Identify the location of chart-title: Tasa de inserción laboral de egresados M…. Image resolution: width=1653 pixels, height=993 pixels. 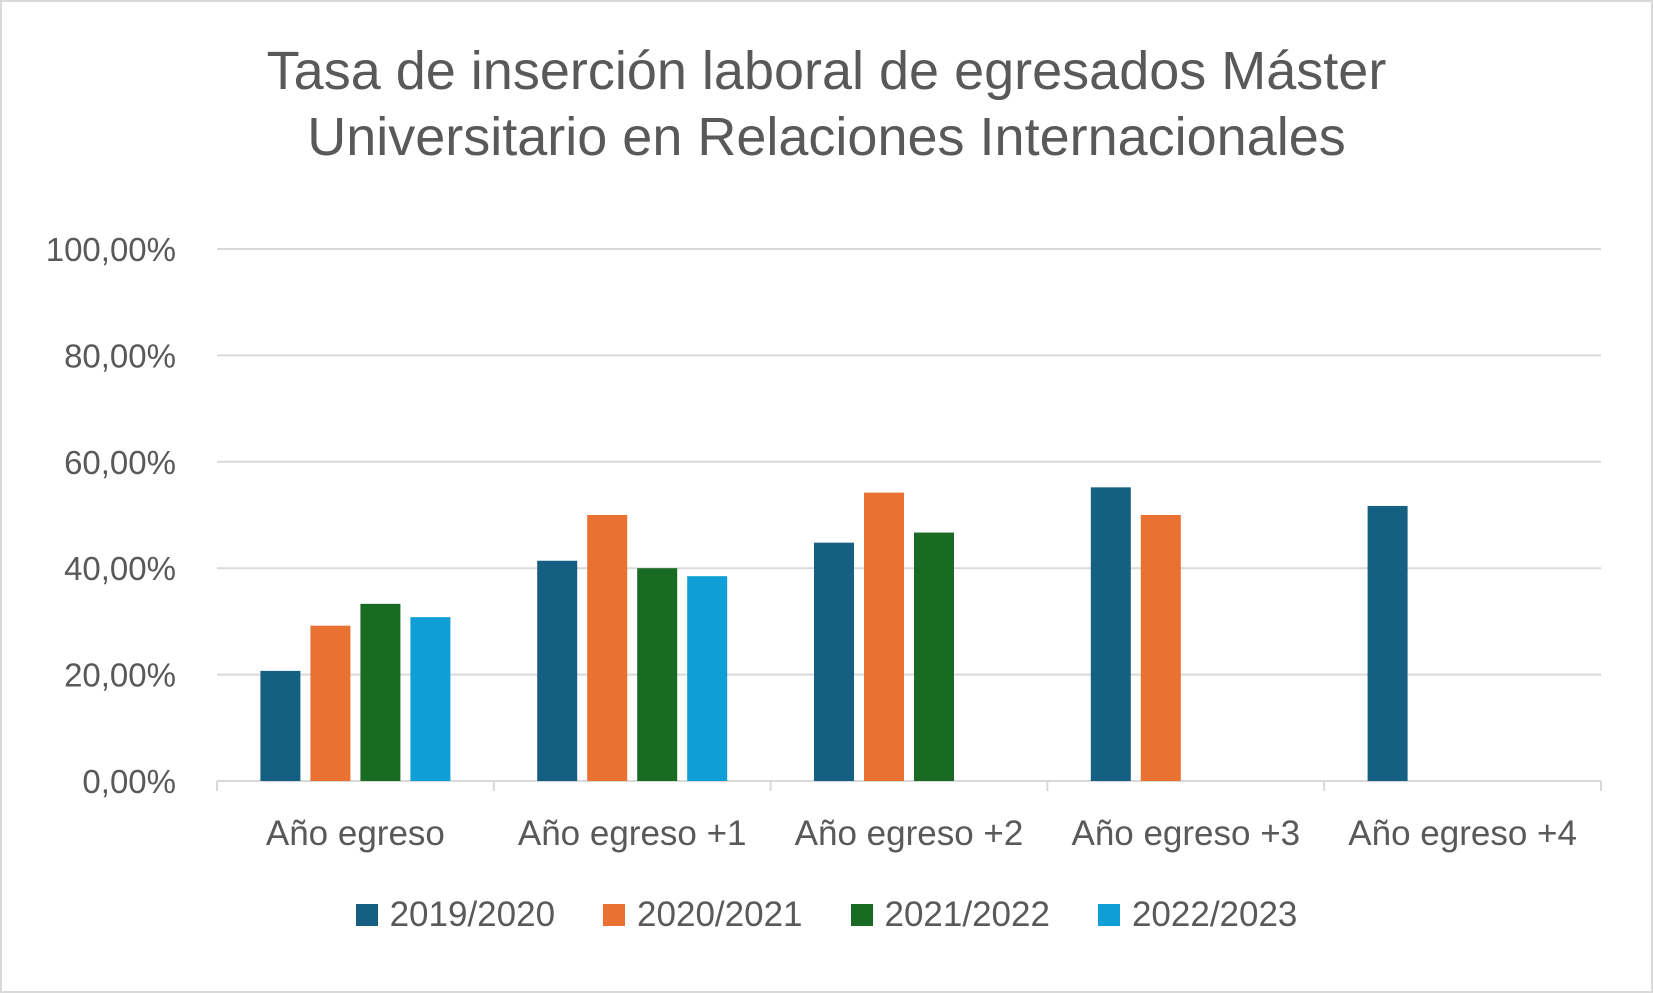
(826, 104).